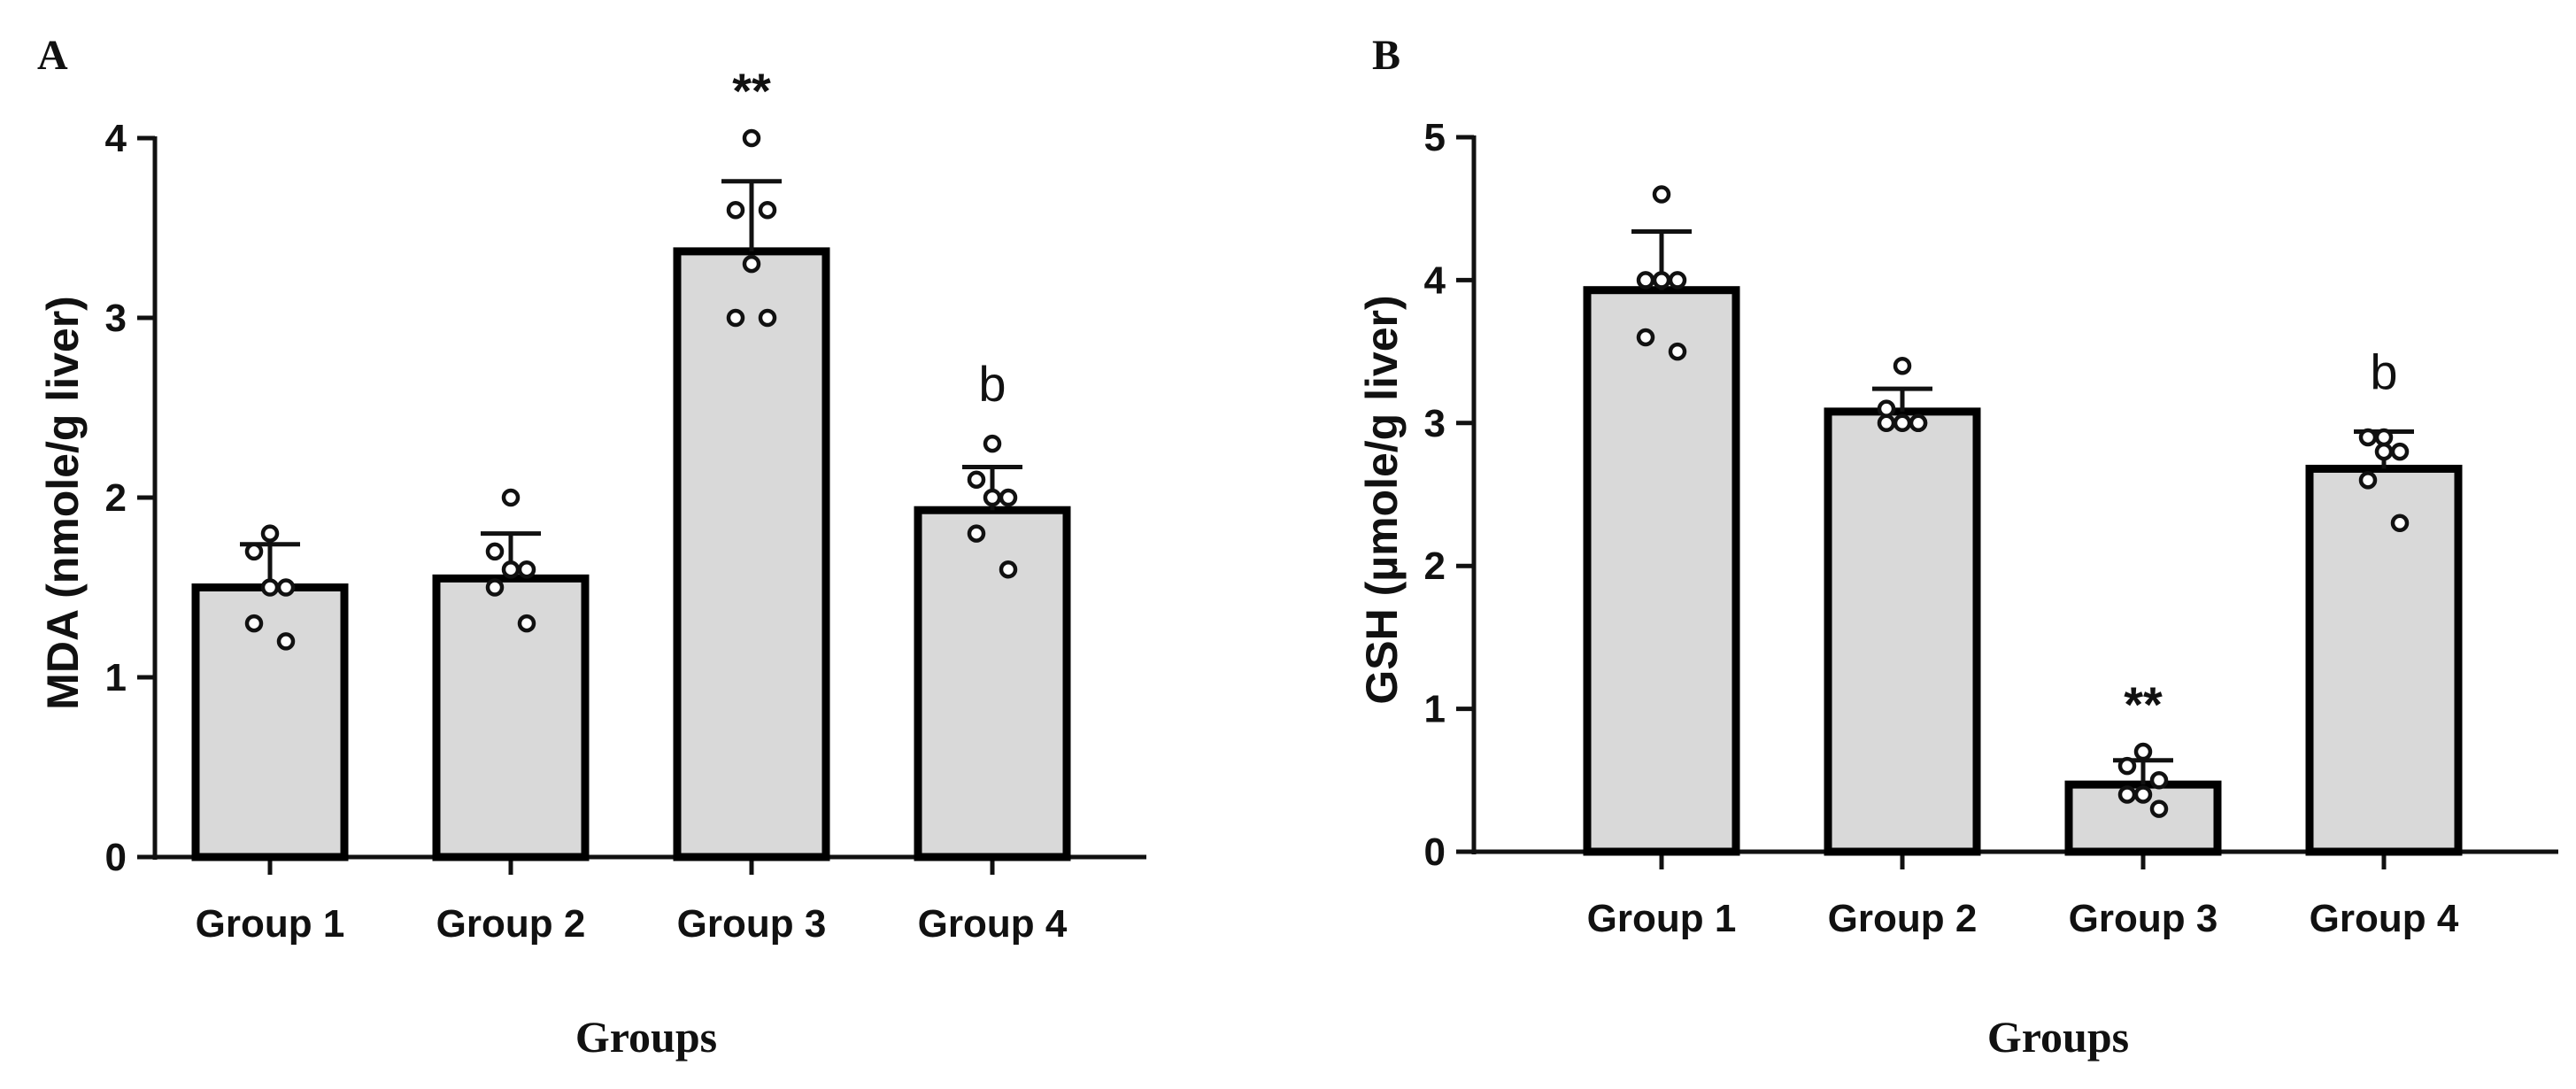  What do you see at coordinates (52, 56) in the screenshot?
I see `panel-letter: A` at bounding box center [52, 56].